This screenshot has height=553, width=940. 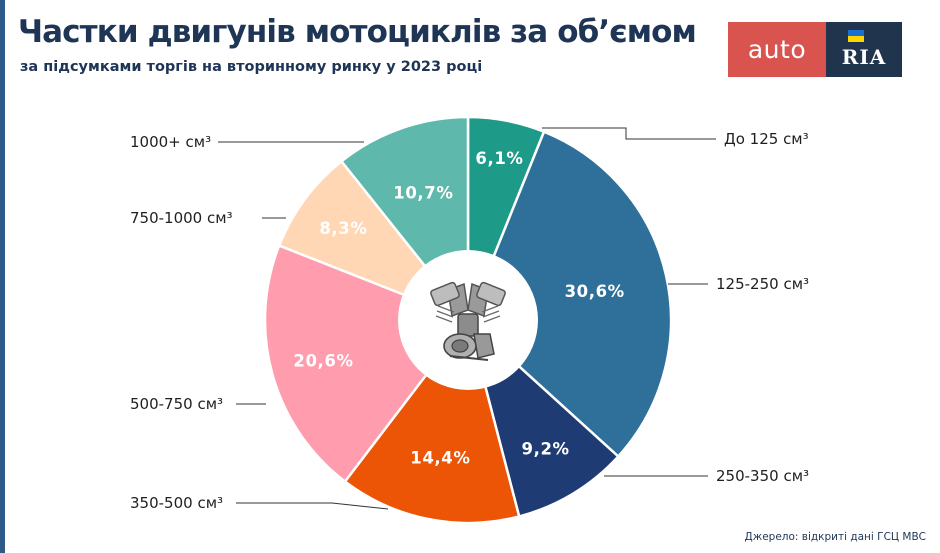 I want to click on slice-value-label: 30,6%, so click(x=595, y=291).